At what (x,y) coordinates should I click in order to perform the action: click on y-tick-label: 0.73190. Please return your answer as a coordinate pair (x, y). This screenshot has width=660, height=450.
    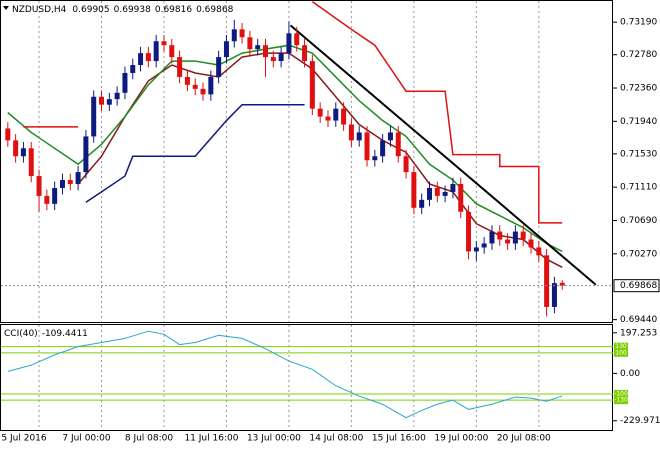
    Looking at the image, I should click on (638, 23).